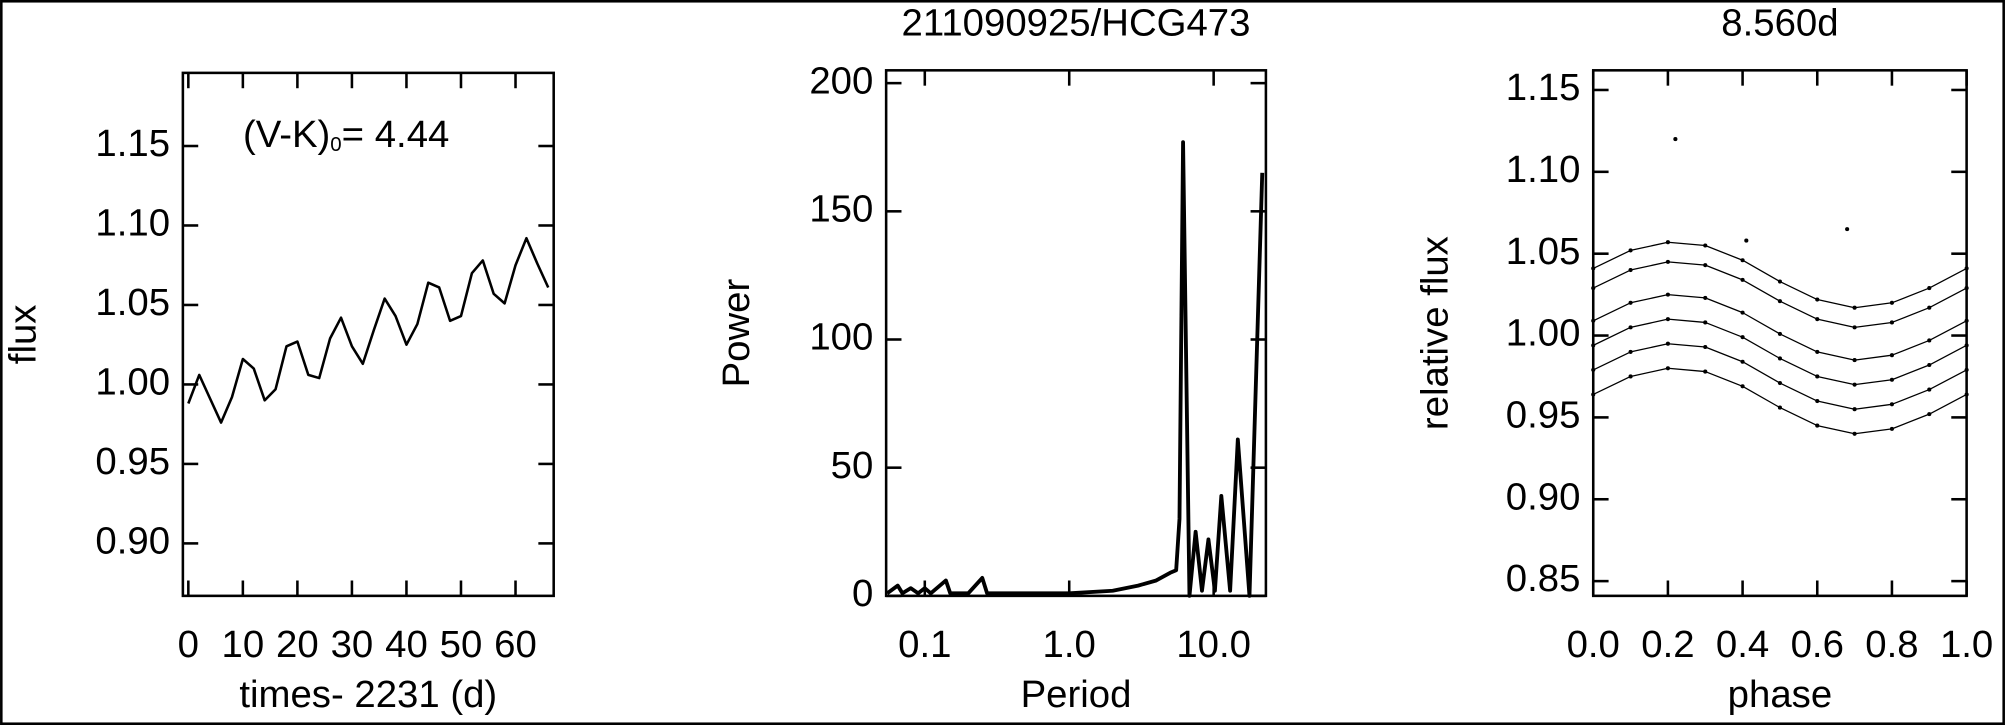  What do you see at coordinates (352, 644) in the screenshot?
I see `x-tick-label: 30` at bounding box center [352, 644].